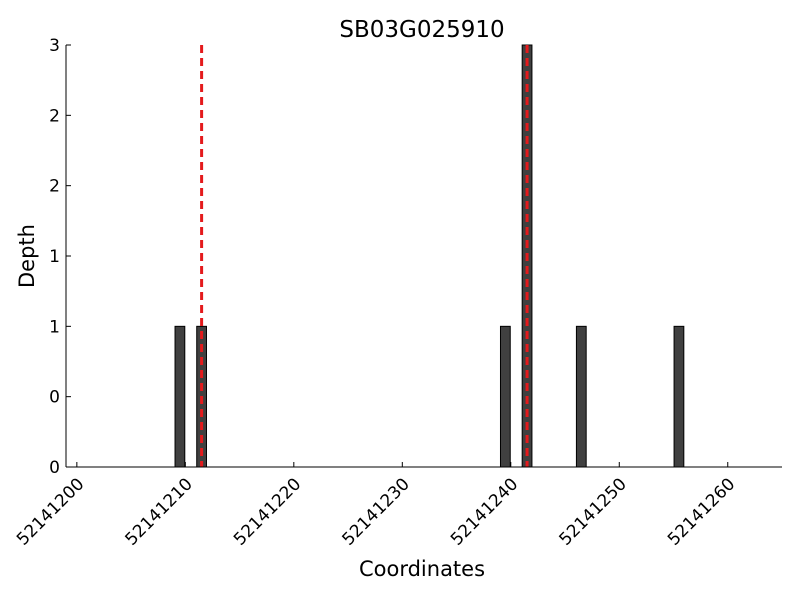 The image size is (800, 600). What do you see at coordinates (592, 511) in the screenshot?
I see `x-tick-label: 52141250` at bounding box center [592, 511].